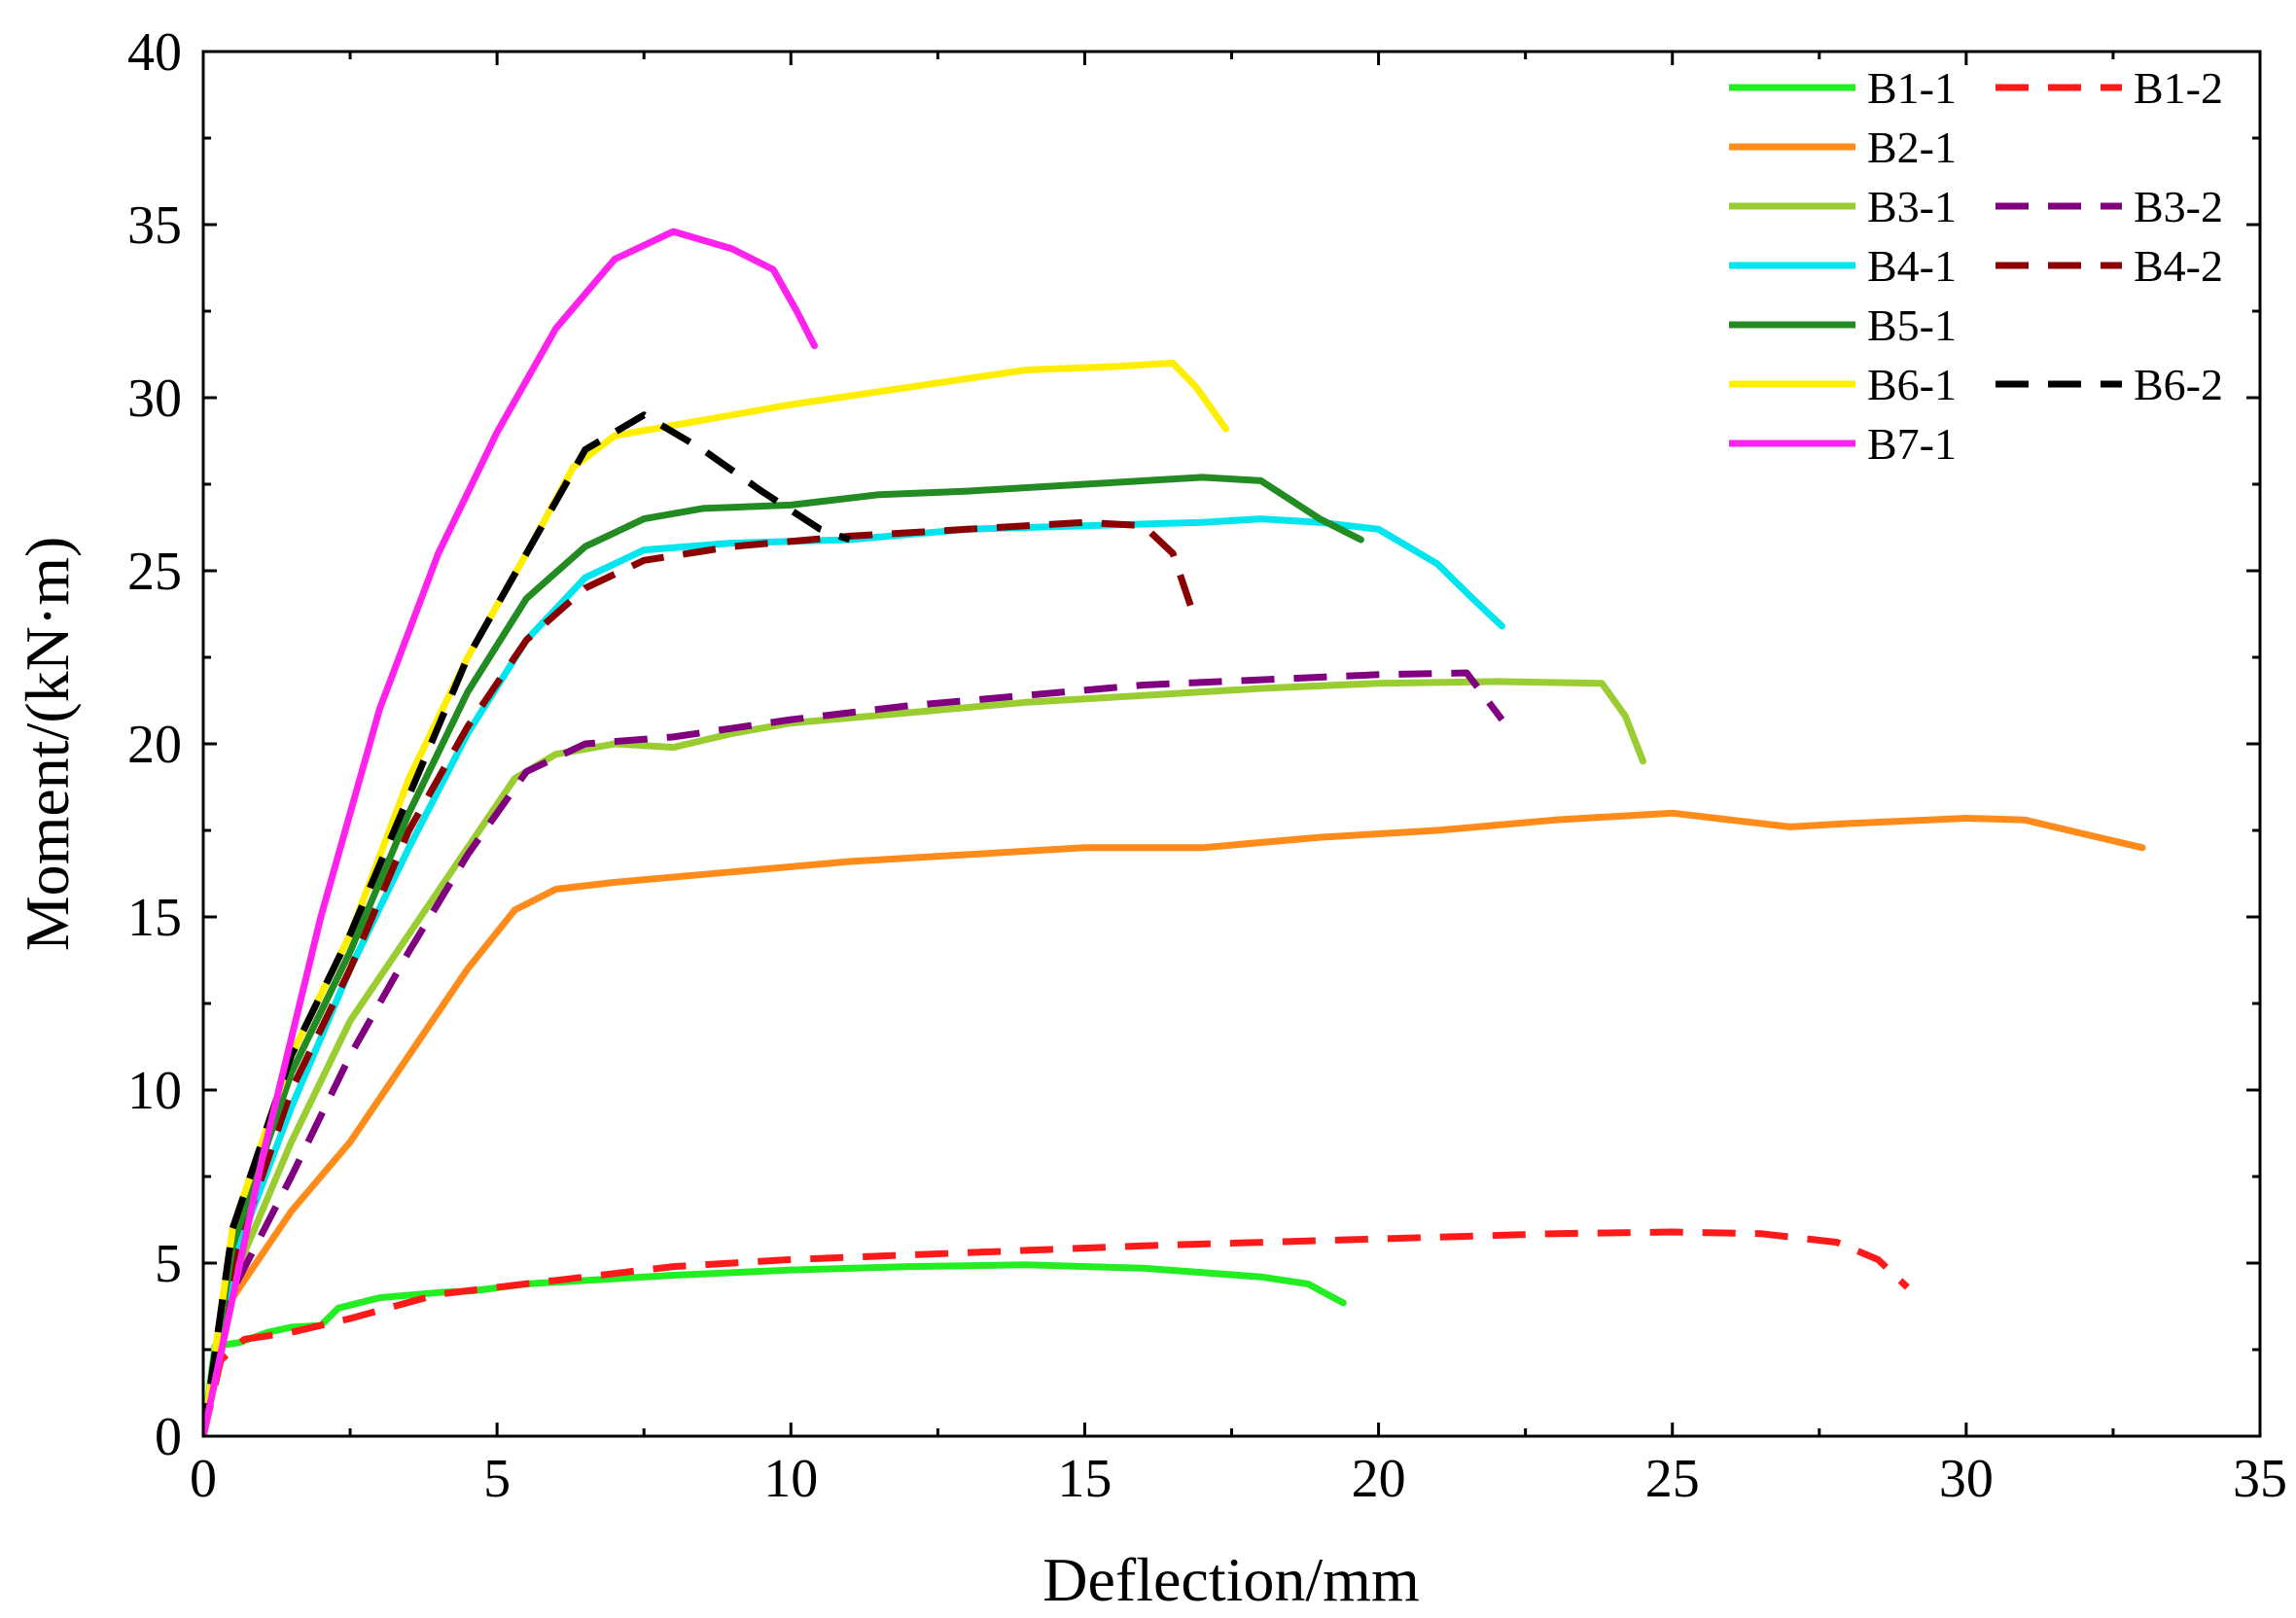 The width and height of the screenshot is (2296, 1618). I want to click on x-tick-label: 30, so click(1967, 1479).